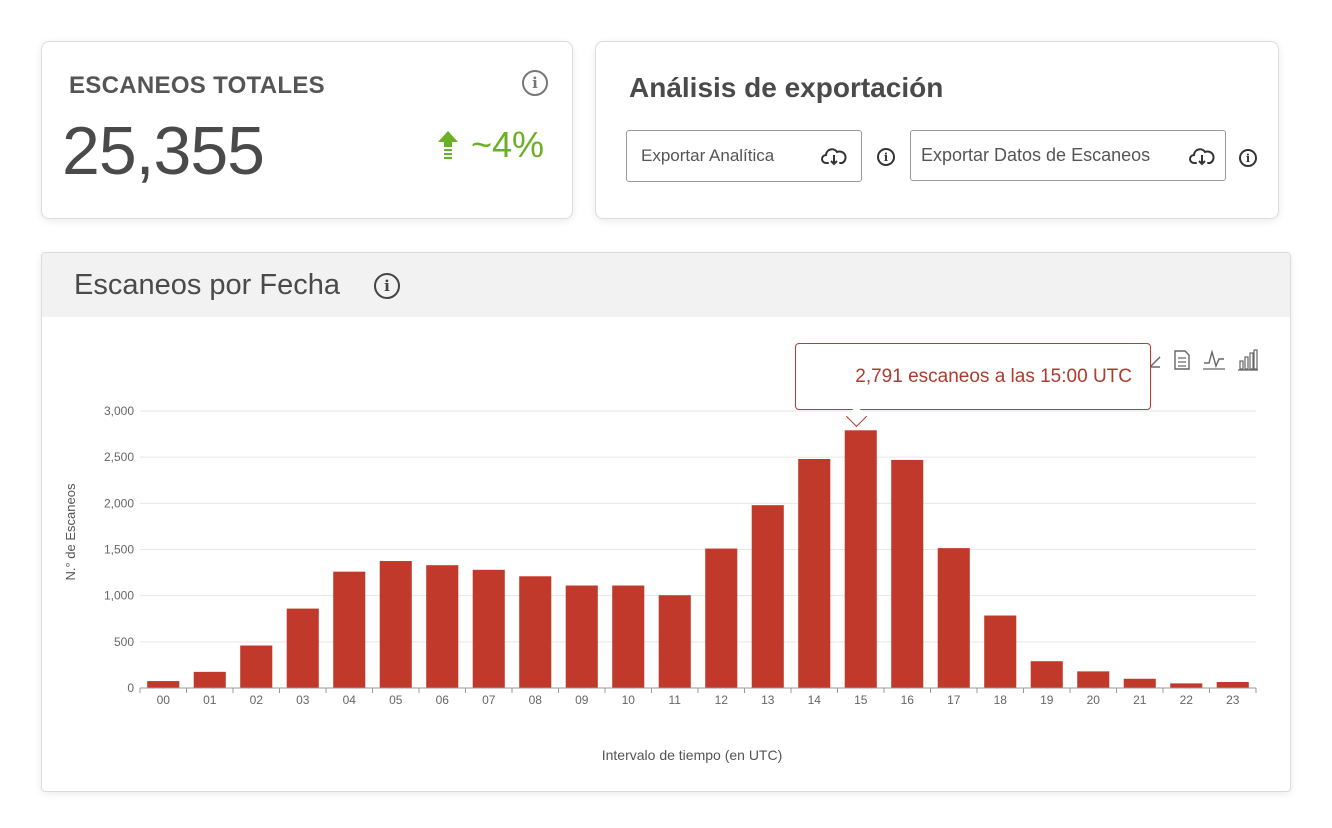 This screenshot has width=1332, height=828. What do you see at coordinates (448, 145) in the screenshot?
I see `arrow-up-icon` at bounding box center [448, 145].